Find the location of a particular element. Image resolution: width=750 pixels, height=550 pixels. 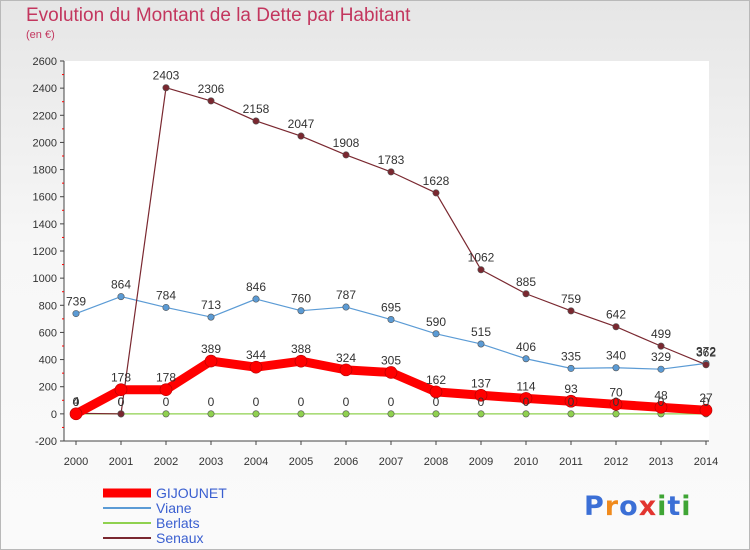

legend-label-viane: Viane is located at coordinates (174, 508).